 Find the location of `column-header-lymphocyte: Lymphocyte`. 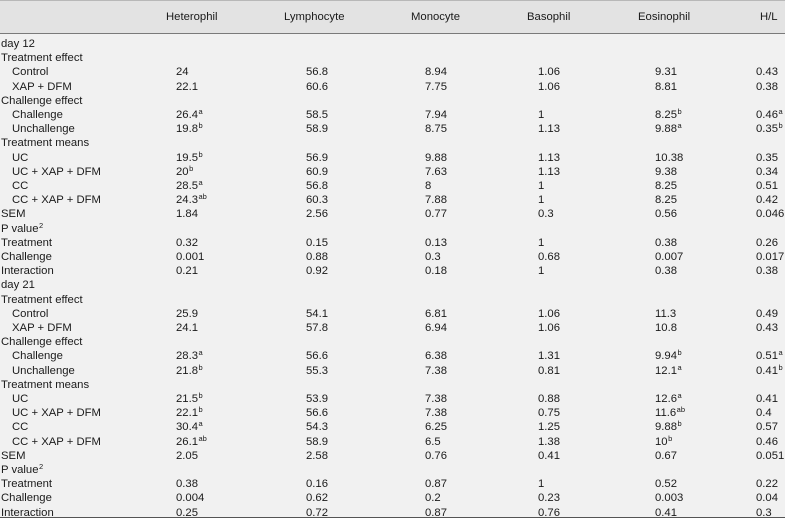

column-header-lymphocyte: Lymphocyte is located at coordinates (314, 17).